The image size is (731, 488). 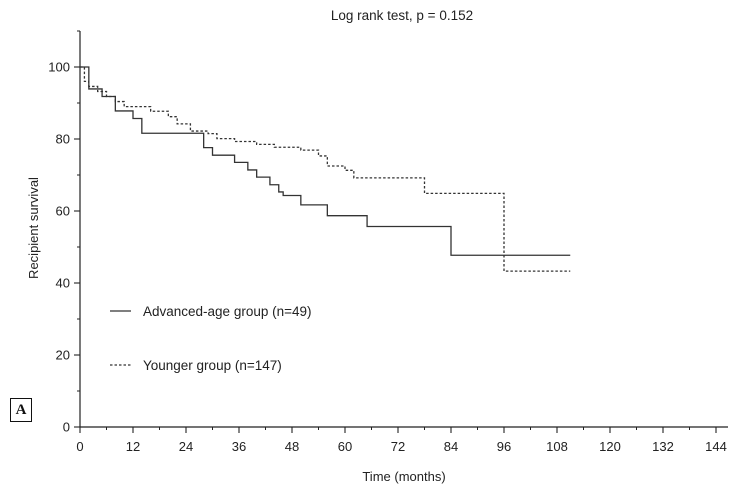 I want to click on legend-label-advanced-age: Advanced-age group (n=49), so click(x=227, y=311).